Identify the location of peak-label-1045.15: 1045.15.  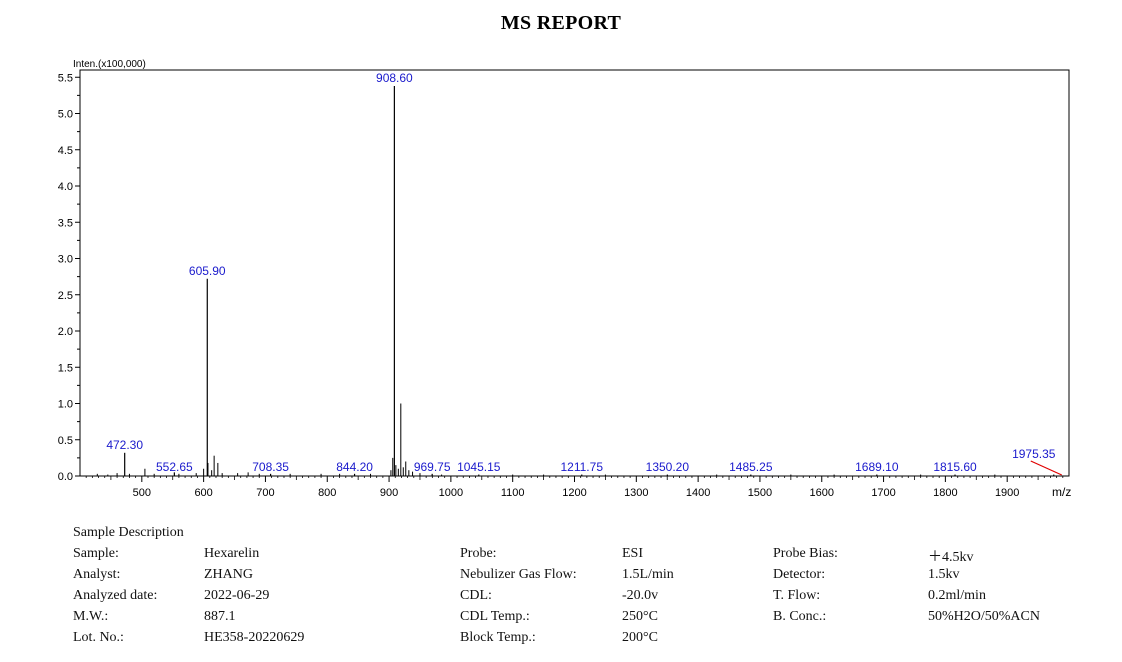
(479, 467).